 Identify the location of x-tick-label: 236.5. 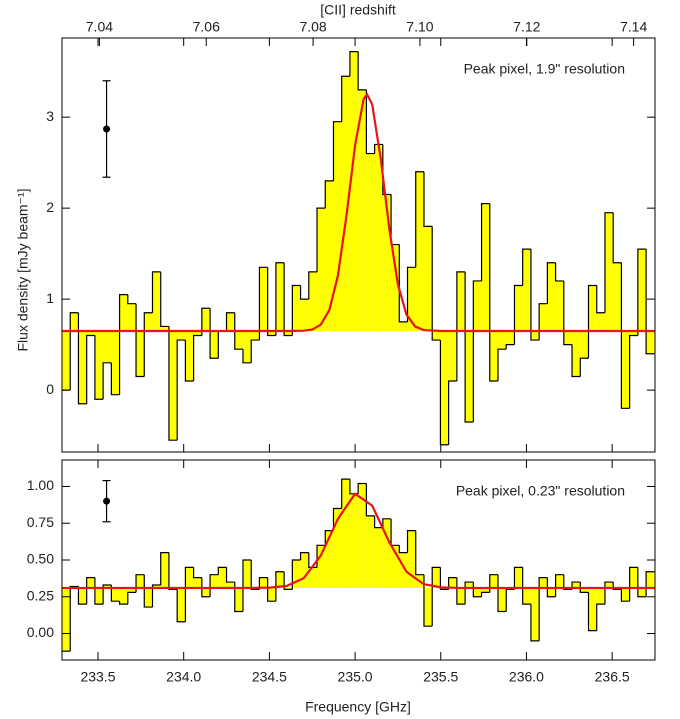
(612, 677).